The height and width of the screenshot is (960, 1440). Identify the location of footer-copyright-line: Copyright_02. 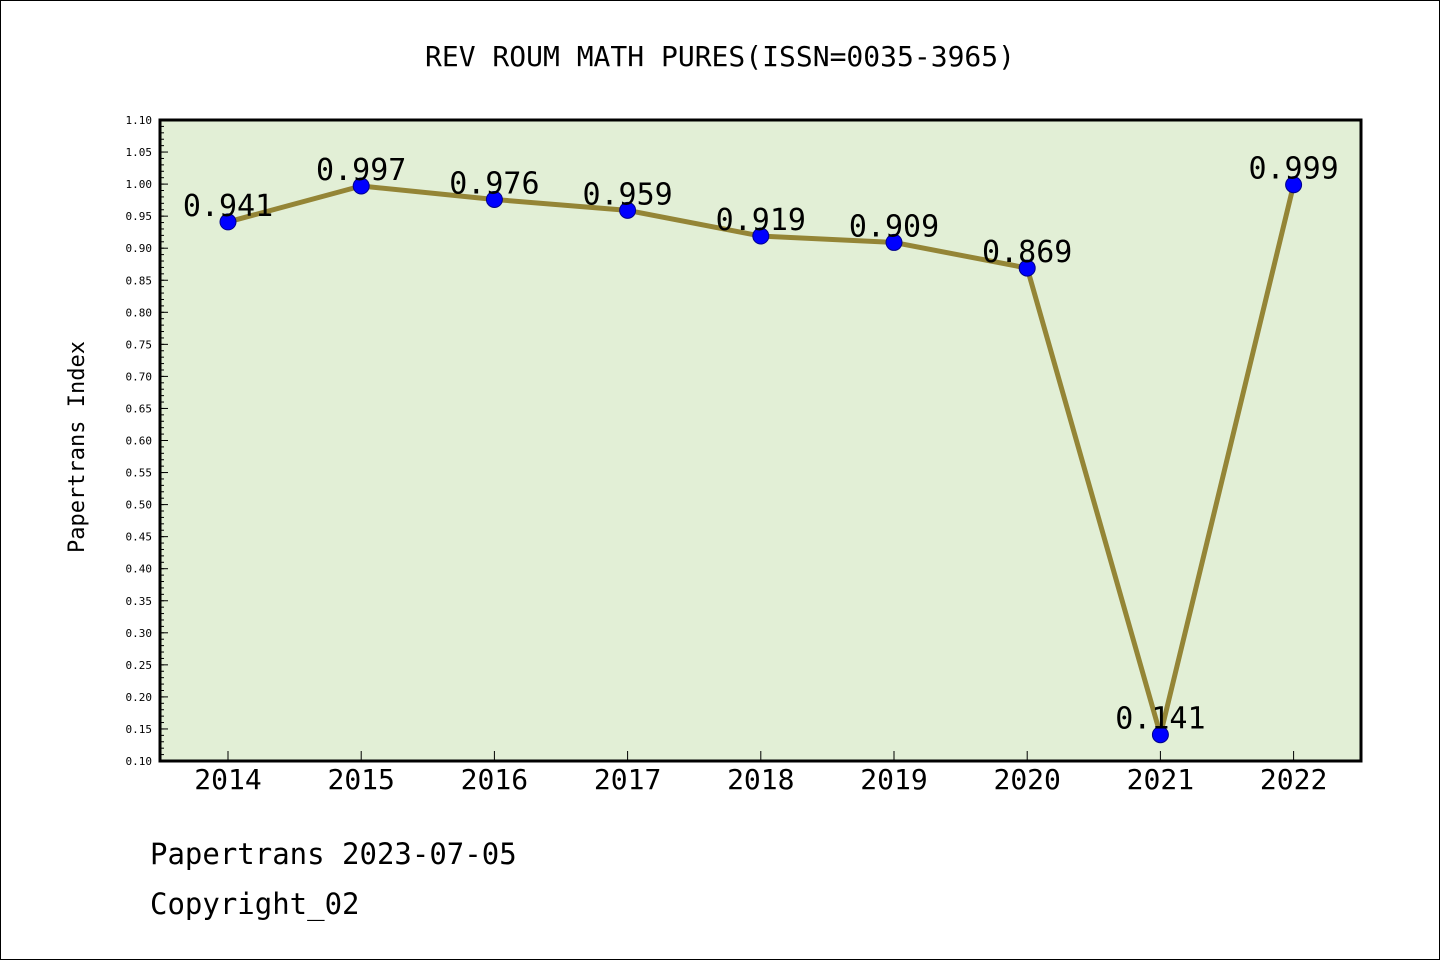
(255, 904).